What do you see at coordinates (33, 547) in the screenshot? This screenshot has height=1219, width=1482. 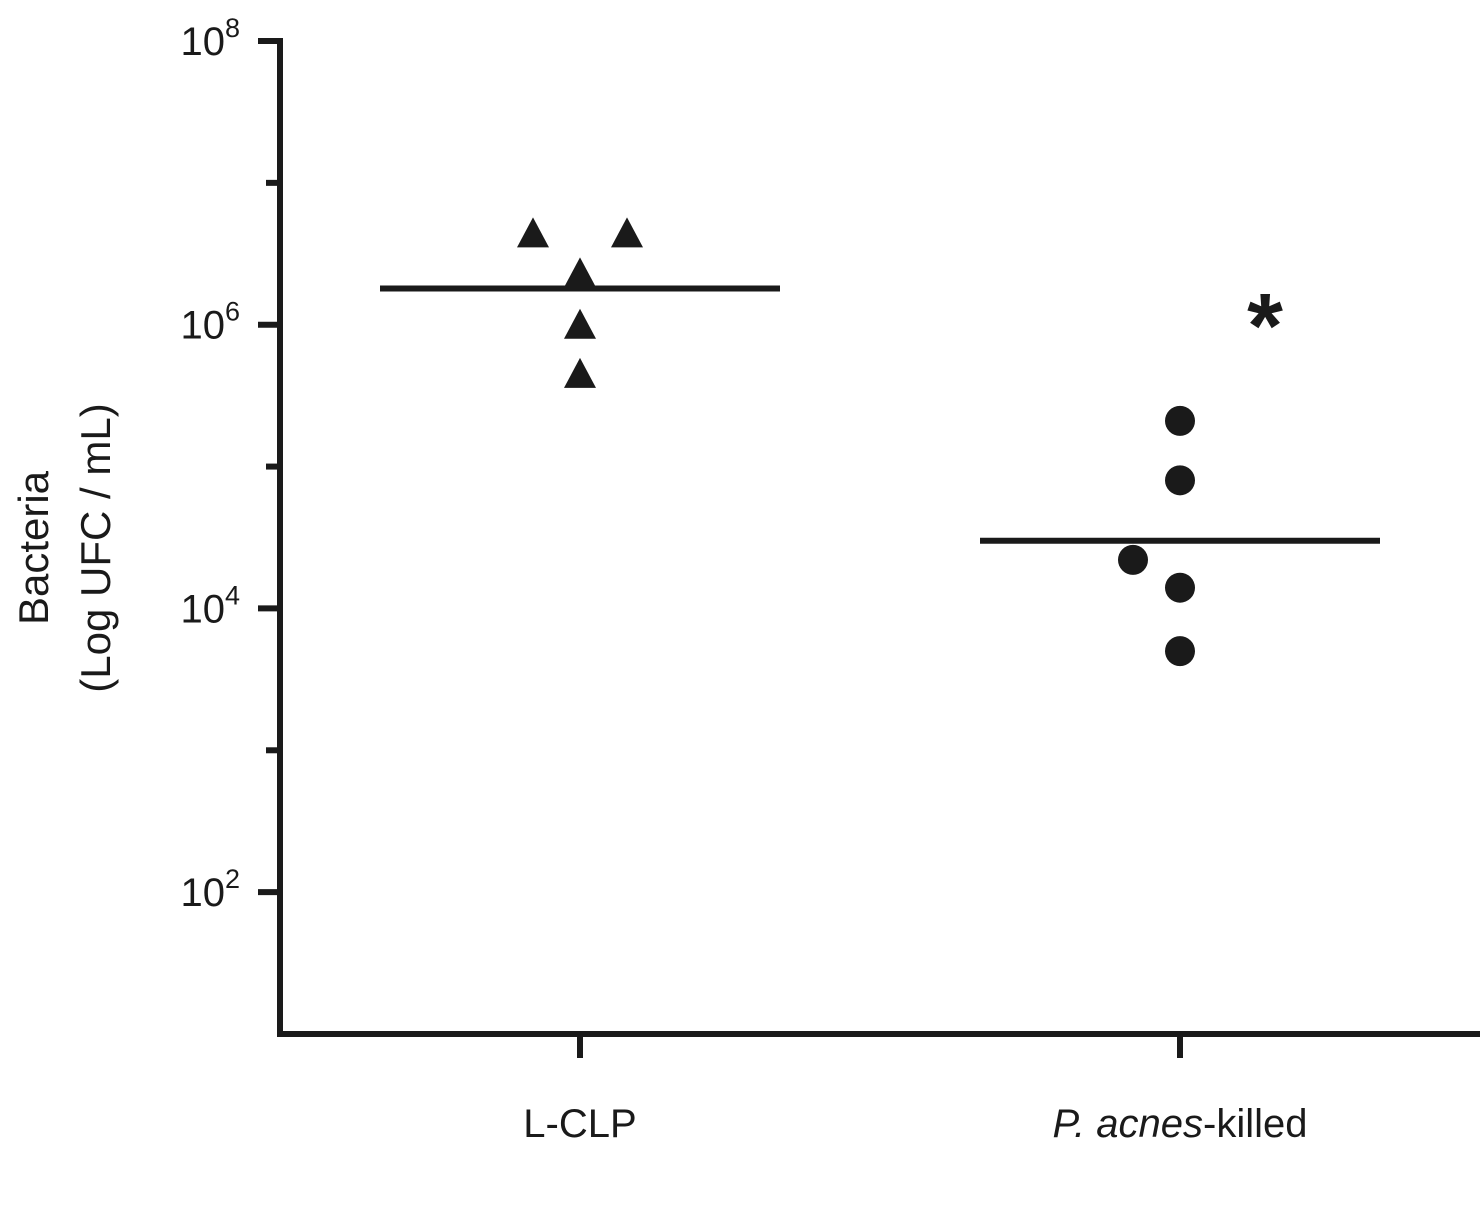 I see `y-axis-label-line1: Bacteria` at bounding box center [33, 547].